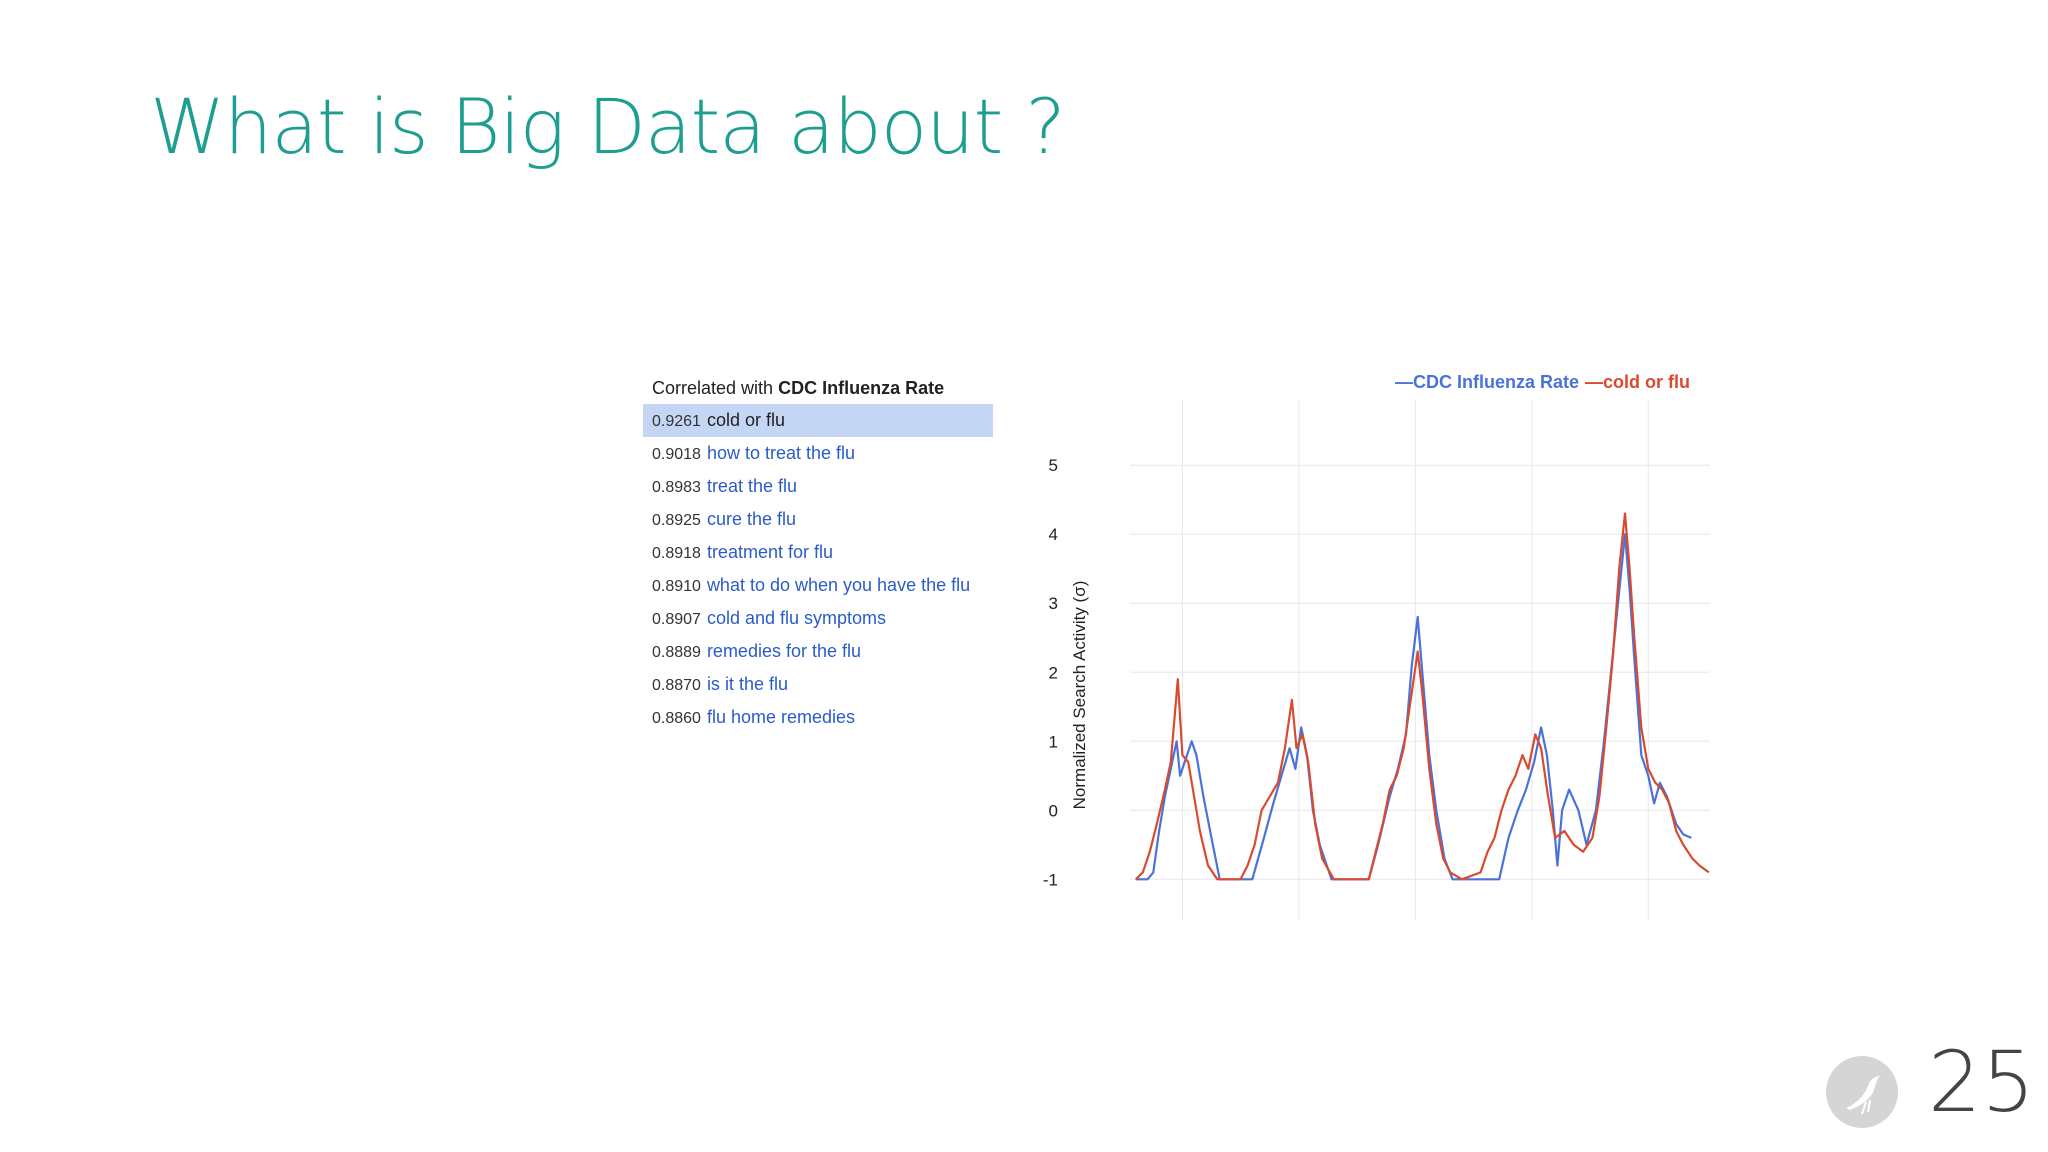 This screenshot has width=2048, height=1152. Describe the element at coordinates (1862, 1092) in the screenshot. I see `bird-icon` at that location.